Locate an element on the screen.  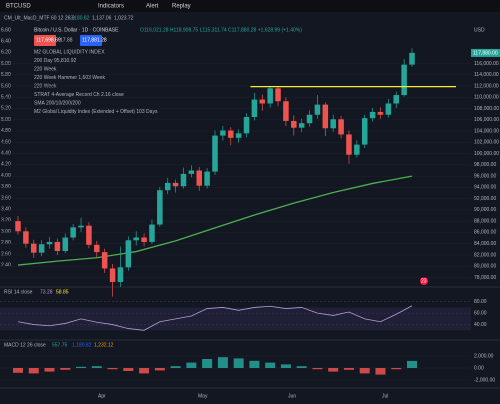
time-label: Jul is located at coordinates (385, 396).